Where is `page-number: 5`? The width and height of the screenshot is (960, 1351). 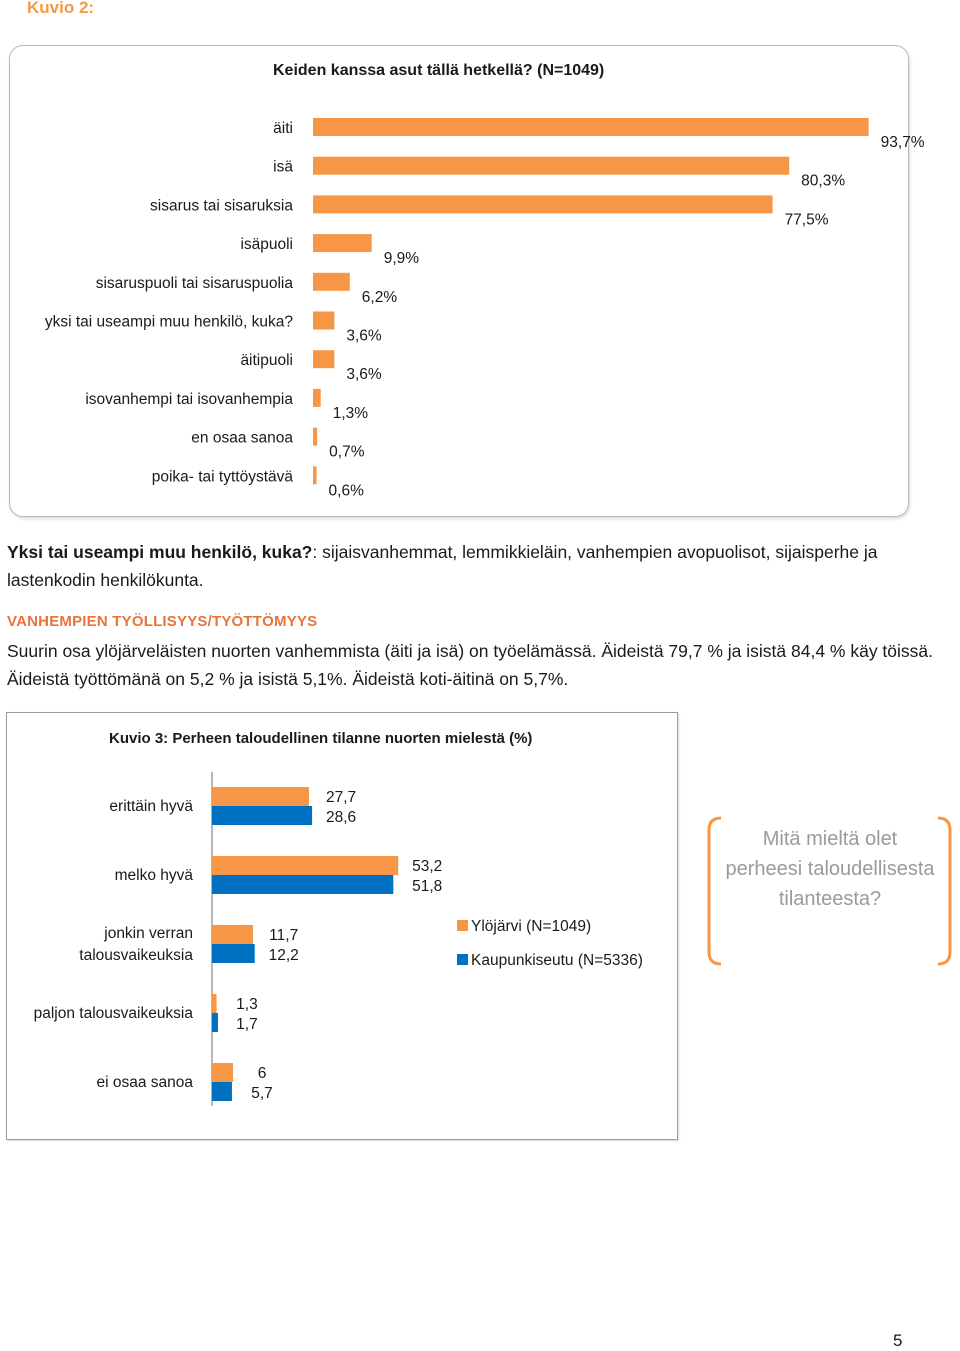
page-number: 5 is located at coordinates (898, 1340).